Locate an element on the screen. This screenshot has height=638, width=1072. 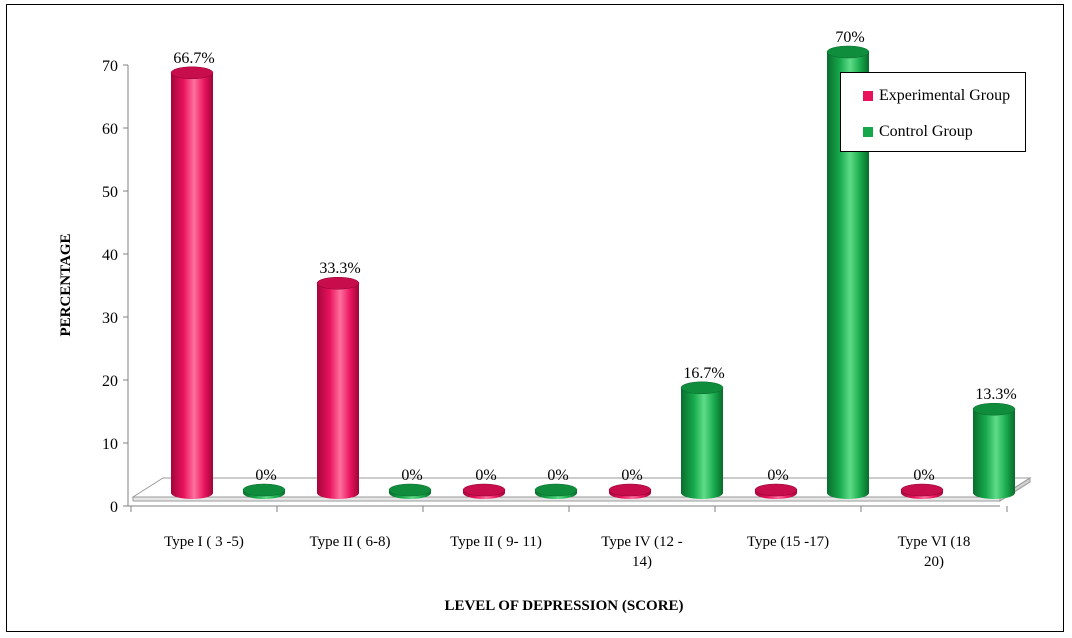
x-axis-title: LEVEL OF DEPRESSION (SCORE) is located at coordinates (563, 606).